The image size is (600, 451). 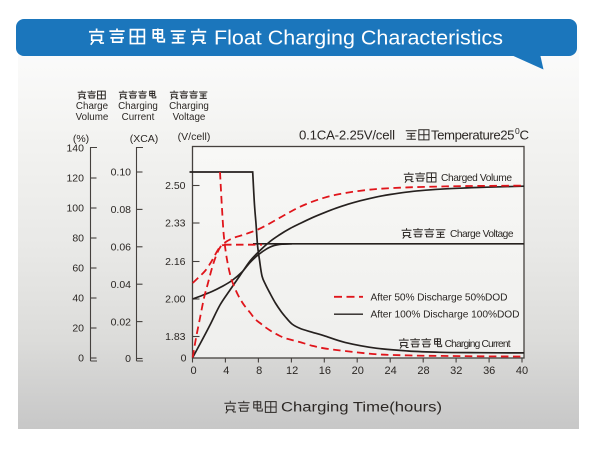 What do you see at coordinates (175, 300) in the screenshot?
I see `svg-text: 2.00` at bounding box center [175, 300].